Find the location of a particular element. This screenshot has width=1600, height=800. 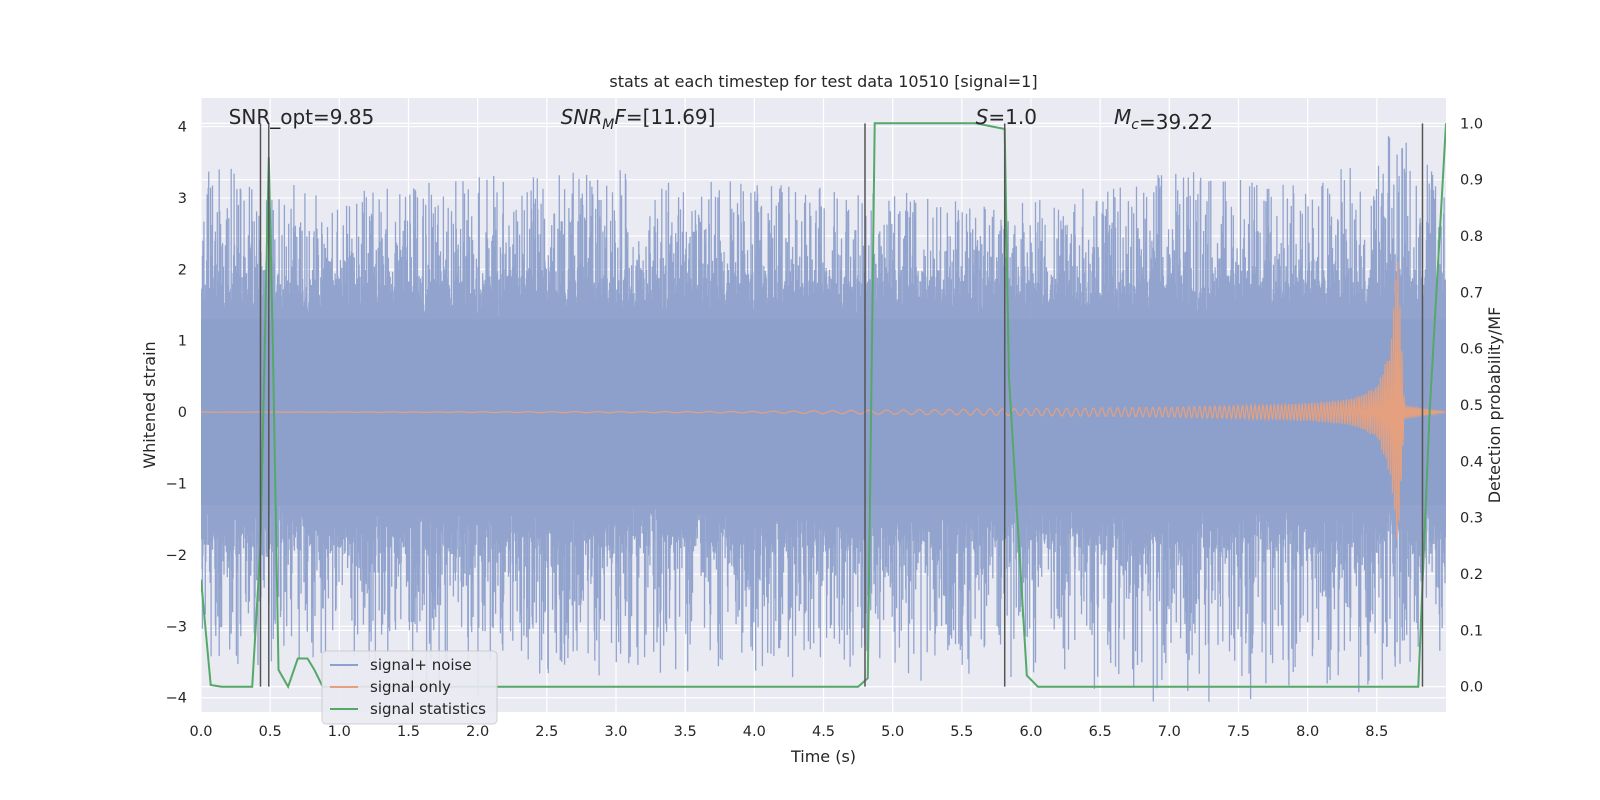

y-tick-label: 2 is located at coordinates (182, 270).